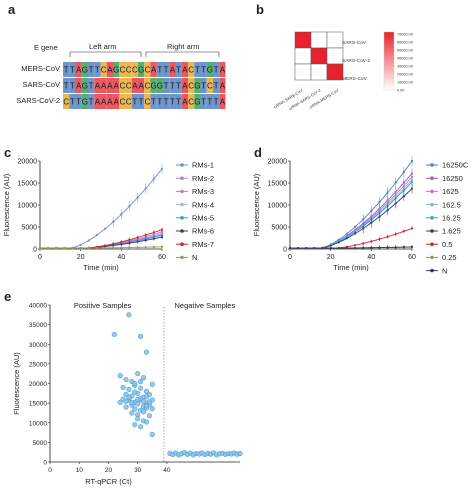 The width and height of the screenshot is (474, 492). What do you see at coordinates (412, 257) in the screenshot?
I see `x-tick-label: 60` at bounding box center [412, 257].